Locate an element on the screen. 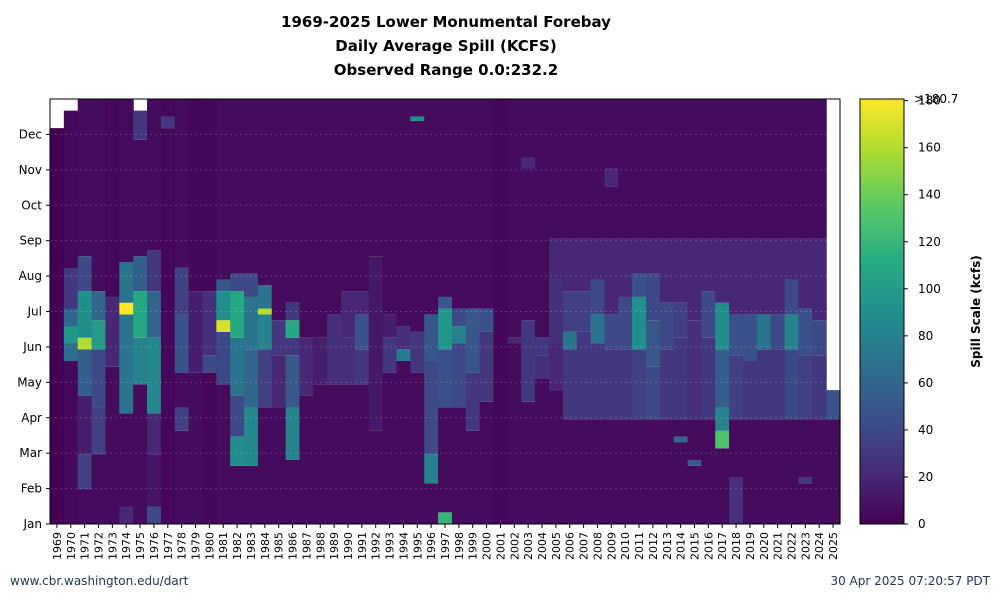 This screenshot has width=1000, height=600. column-2011 is located at coordinates (639, 311).